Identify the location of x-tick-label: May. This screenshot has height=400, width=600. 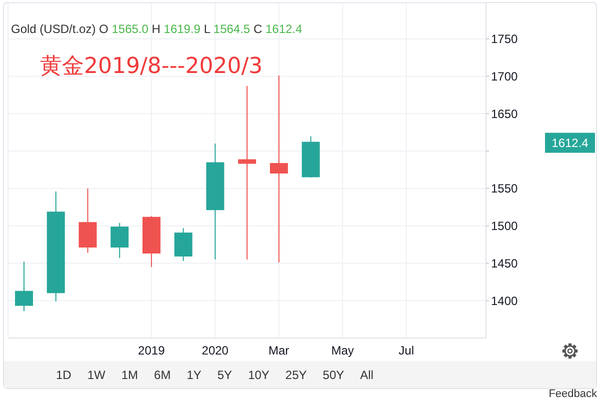
(342, 351).